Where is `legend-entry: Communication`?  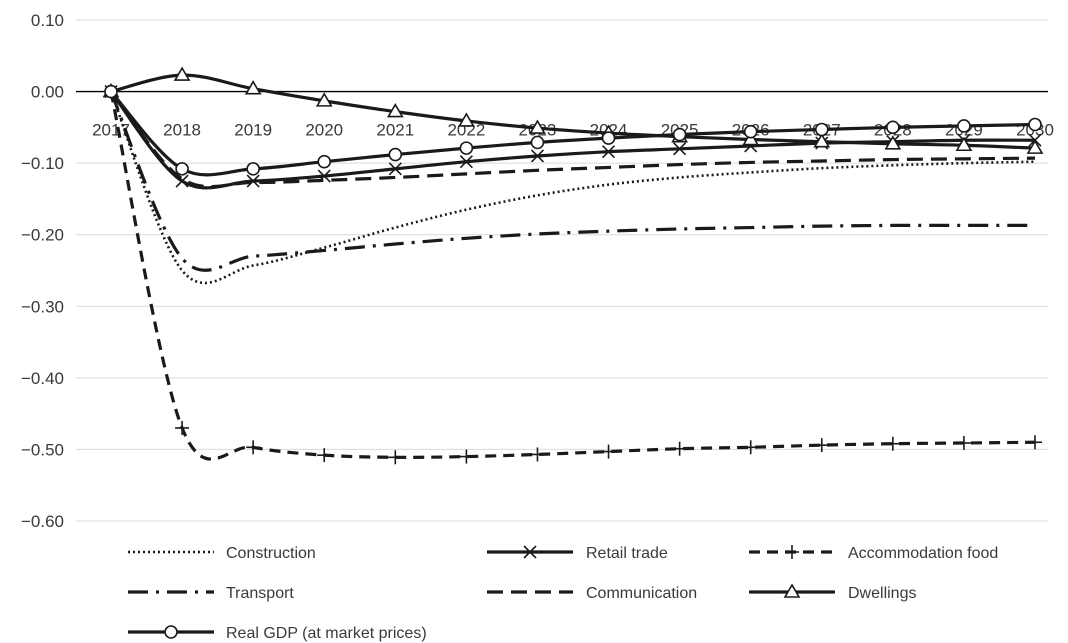
legend-entry: Communication is located at coordinates (592, 593).